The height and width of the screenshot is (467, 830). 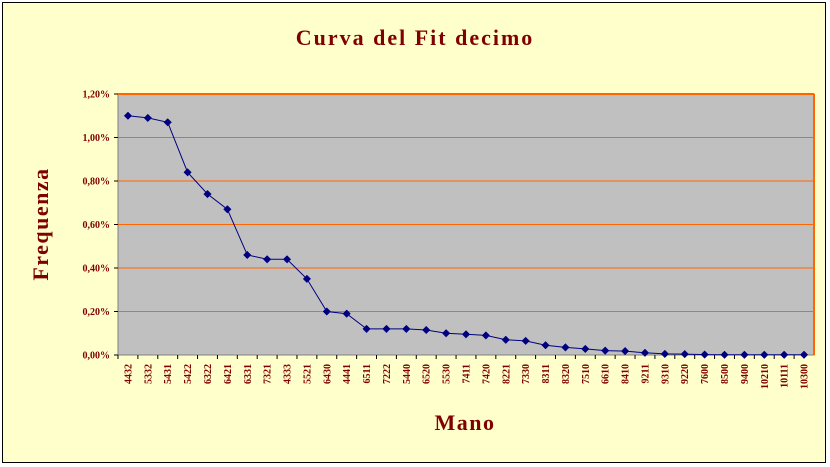 I want to click on y-tick-label: 0,00%, so click(x=97, y=356).